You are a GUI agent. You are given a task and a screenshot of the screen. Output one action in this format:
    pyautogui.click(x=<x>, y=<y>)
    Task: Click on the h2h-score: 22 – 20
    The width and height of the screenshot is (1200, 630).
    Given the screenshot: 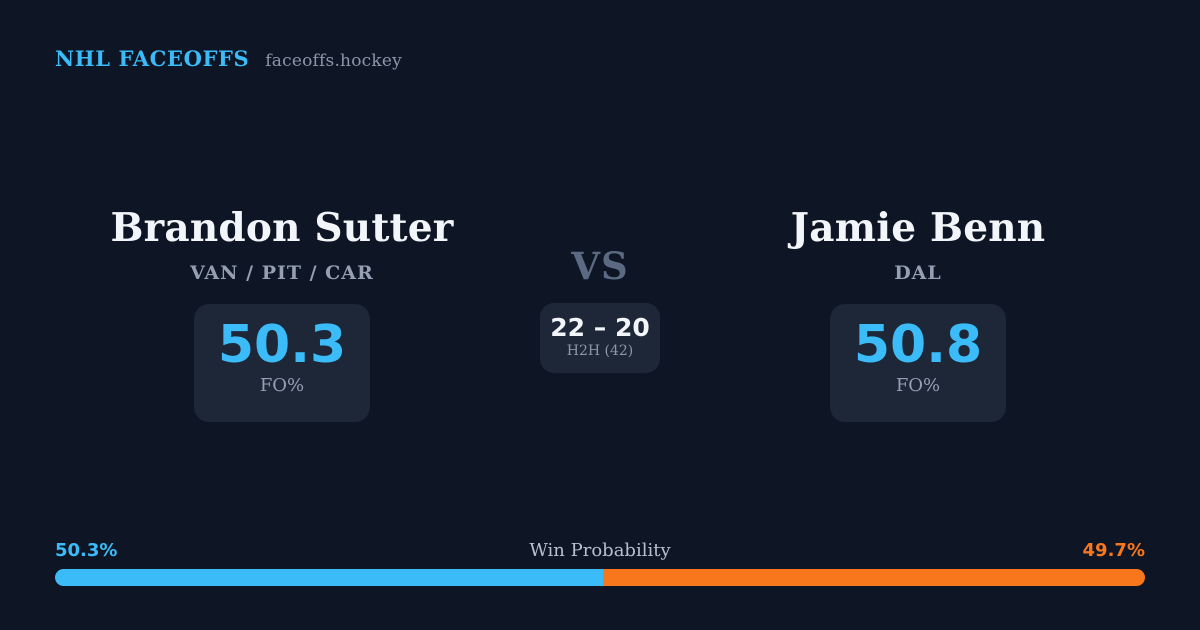 What is the action you would take?
    pyautogui.click(x=600, y=327)
    